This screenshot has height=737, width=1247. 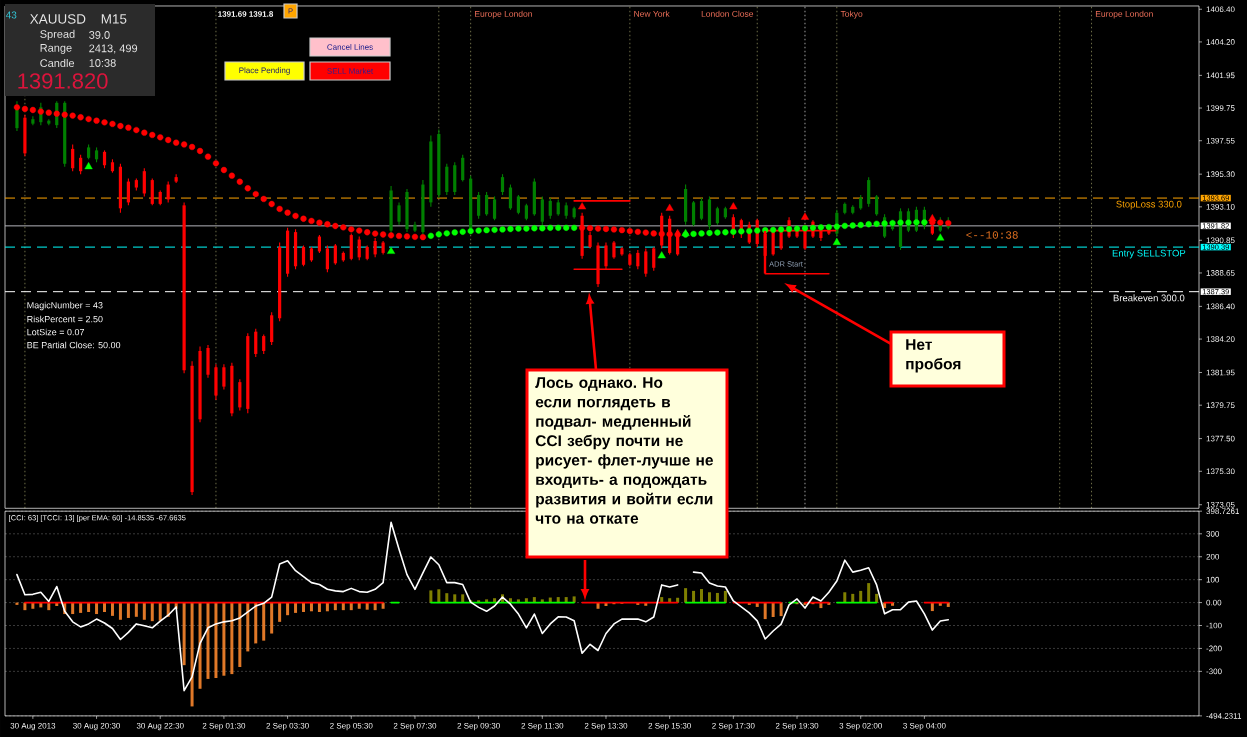 I want to click on x-tick-label: 30 Aug 22:30, so click(x=160, y=726).